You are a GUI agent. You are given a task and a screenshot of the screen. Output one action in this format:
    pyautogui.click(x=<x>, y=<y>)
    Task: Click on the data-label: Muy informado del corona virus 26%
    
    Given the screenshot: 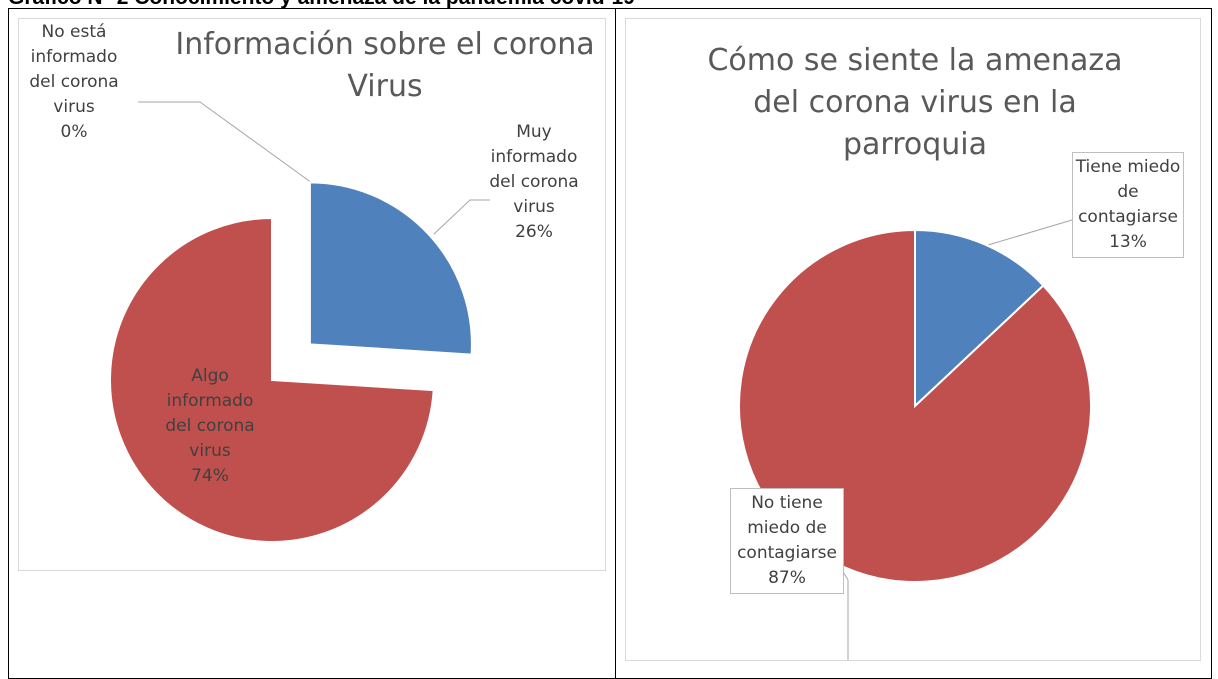 What is the action you would take?
    pyautogui.click(x=534, y=182)
    